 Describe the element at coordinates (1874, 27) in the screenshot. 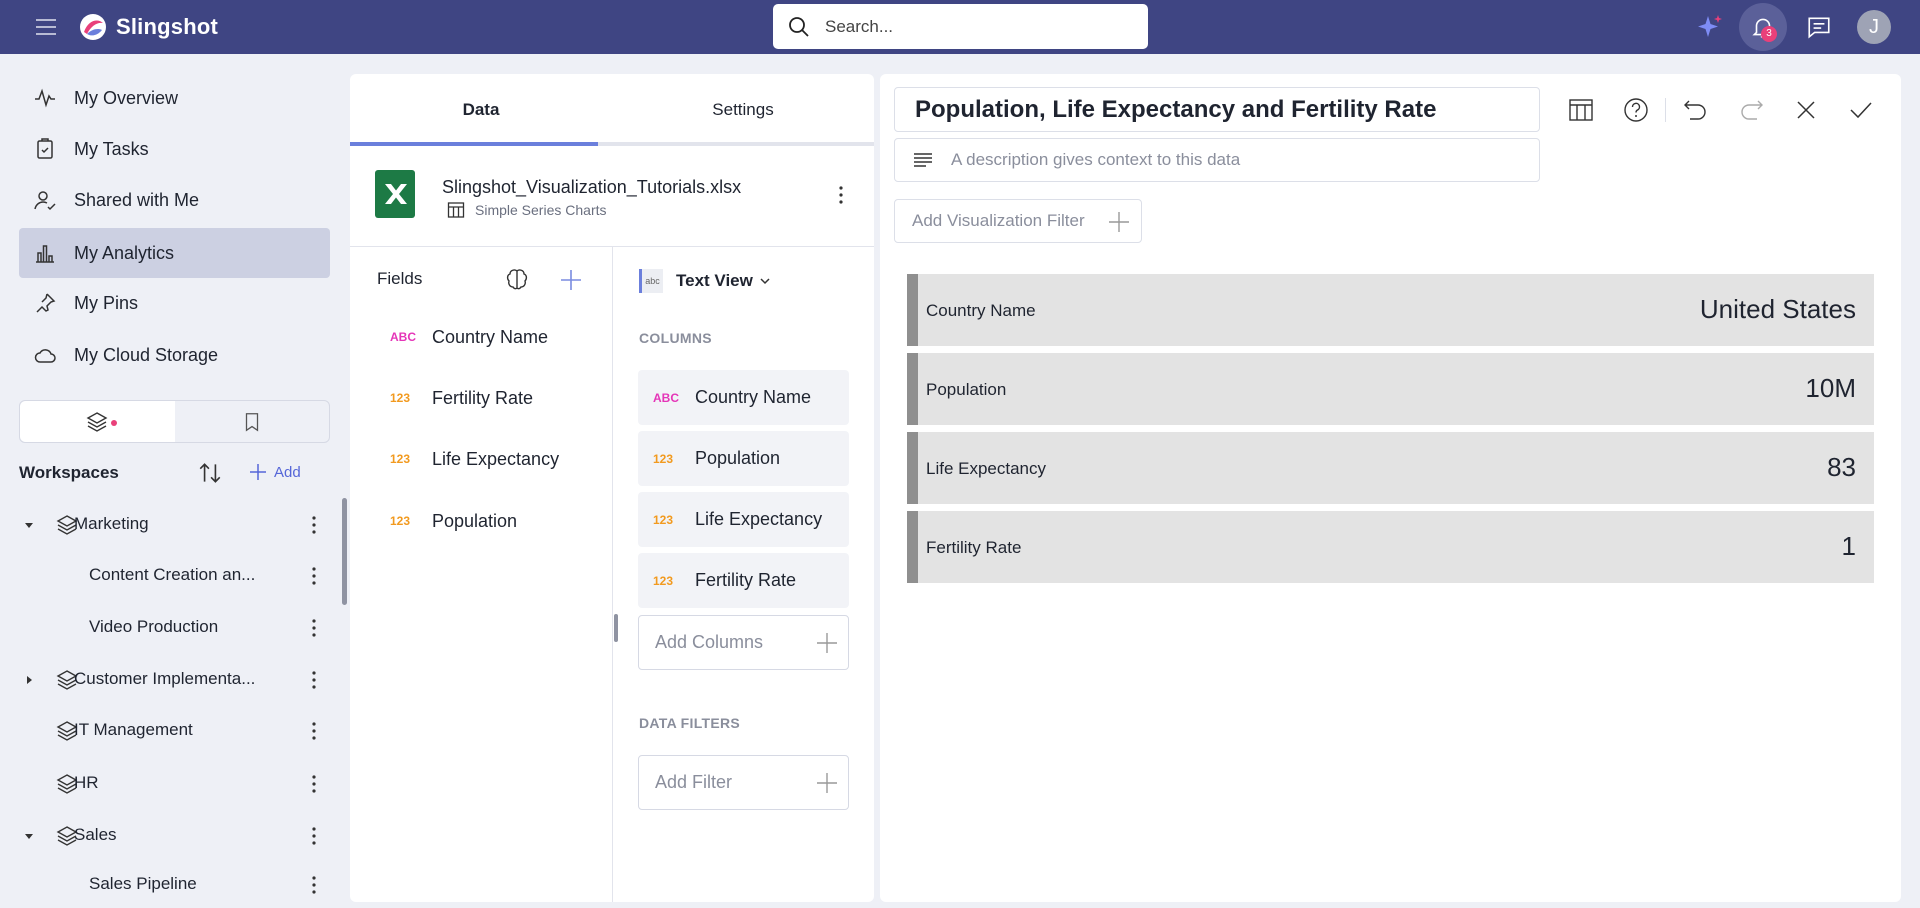

I see `avatar: J` at that location.